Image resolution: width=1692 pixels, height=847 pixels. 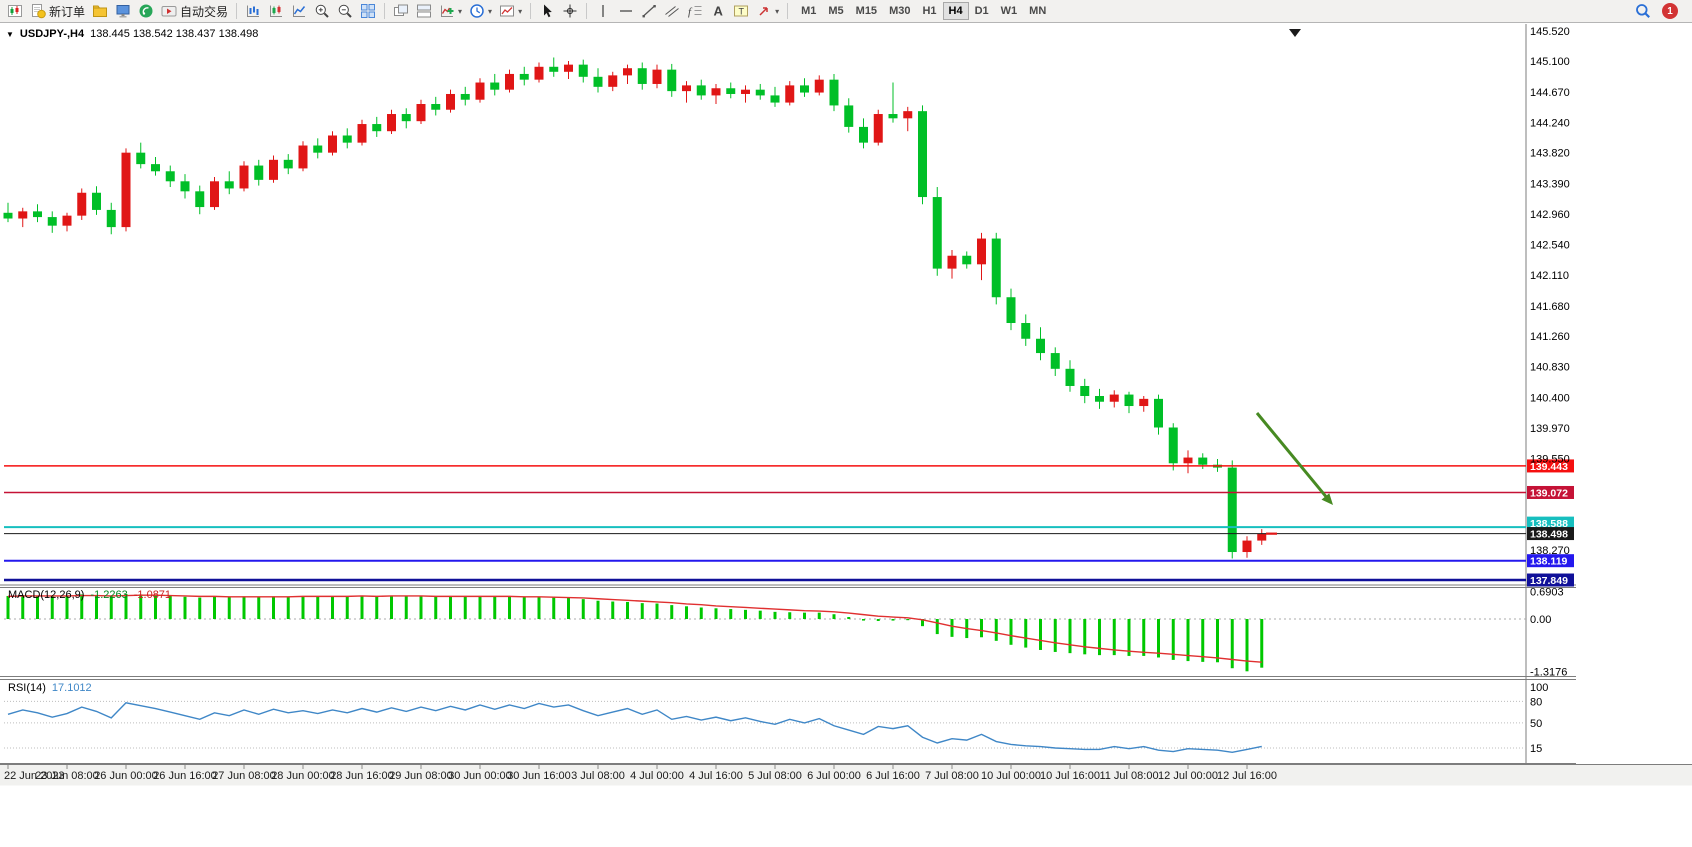 I want to click on time-label: 5 Jul 08:00, so click(x=775, y=776).